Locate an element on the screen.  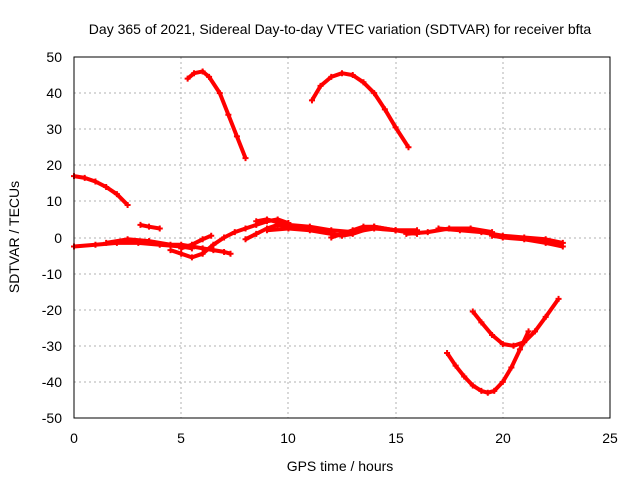
y-tick-label: 20 is located at coordinates (54, 165).